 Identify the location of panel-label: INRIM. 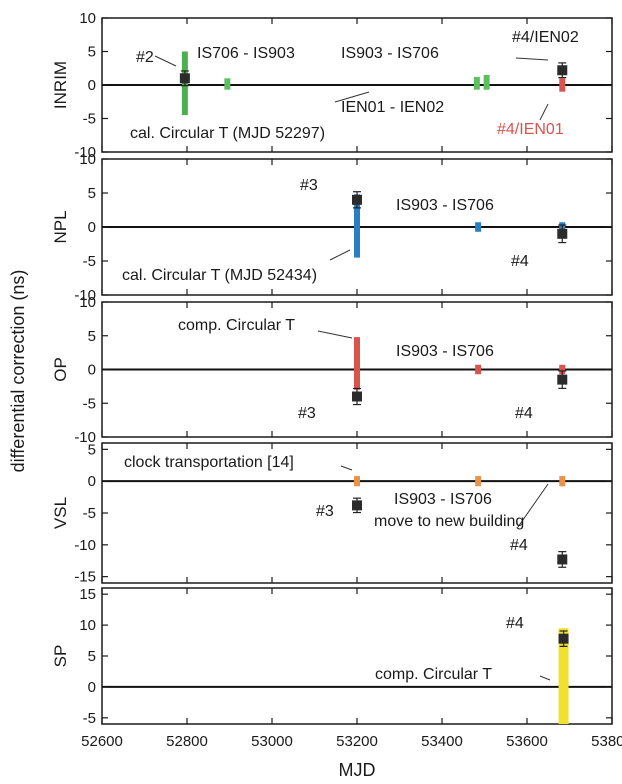
(60, 85).